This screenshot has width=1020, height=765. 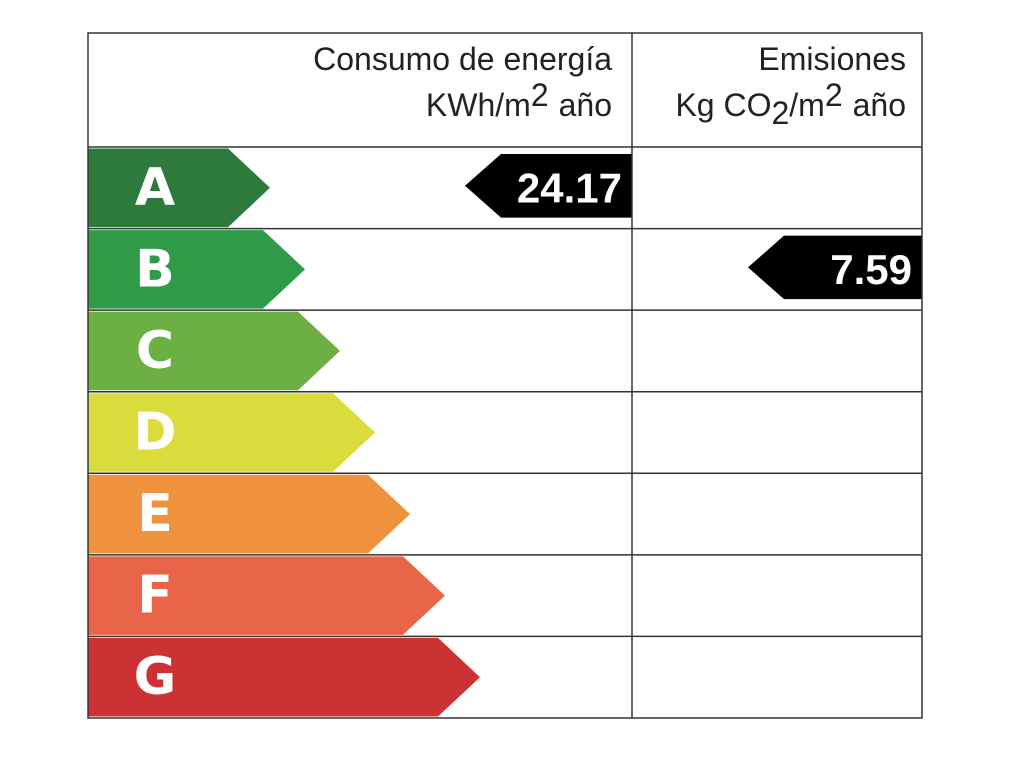 I want to click on rating-value: 7.59, so click(x=871, y=269).